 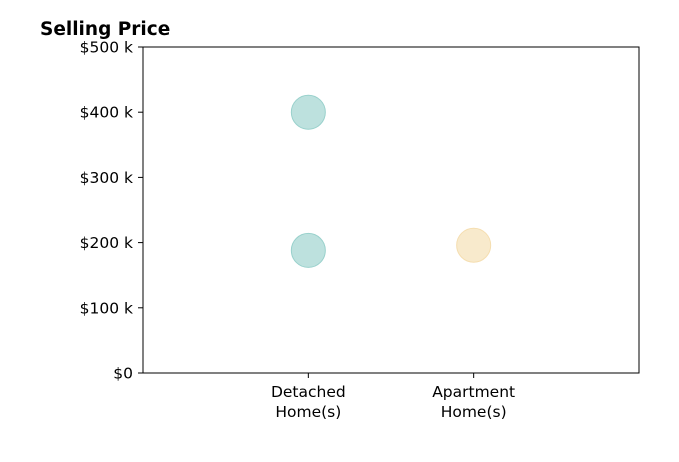 I want to click on y-tick-label-3: $300 k, so click(x=106, y=178).